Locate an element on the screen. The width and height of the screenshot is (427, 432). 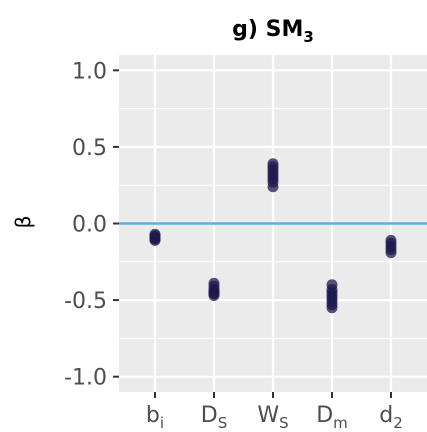
y-tick-label: -1.0 is located at coordinates (85, 378).